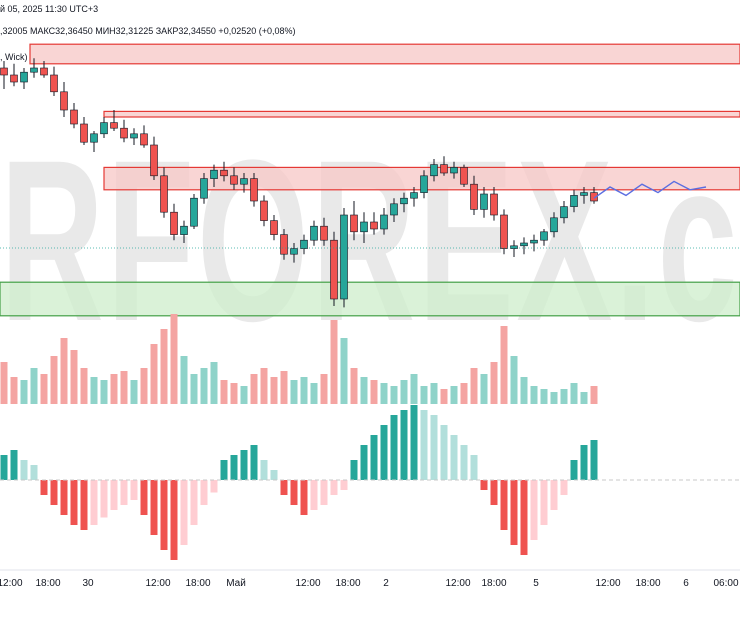 Image resolution: width=740 pixels, height=620 pixels. Describe the element at coordinates (686, 583) in the screenshot. I see `x-tick-label: 6` at that location.